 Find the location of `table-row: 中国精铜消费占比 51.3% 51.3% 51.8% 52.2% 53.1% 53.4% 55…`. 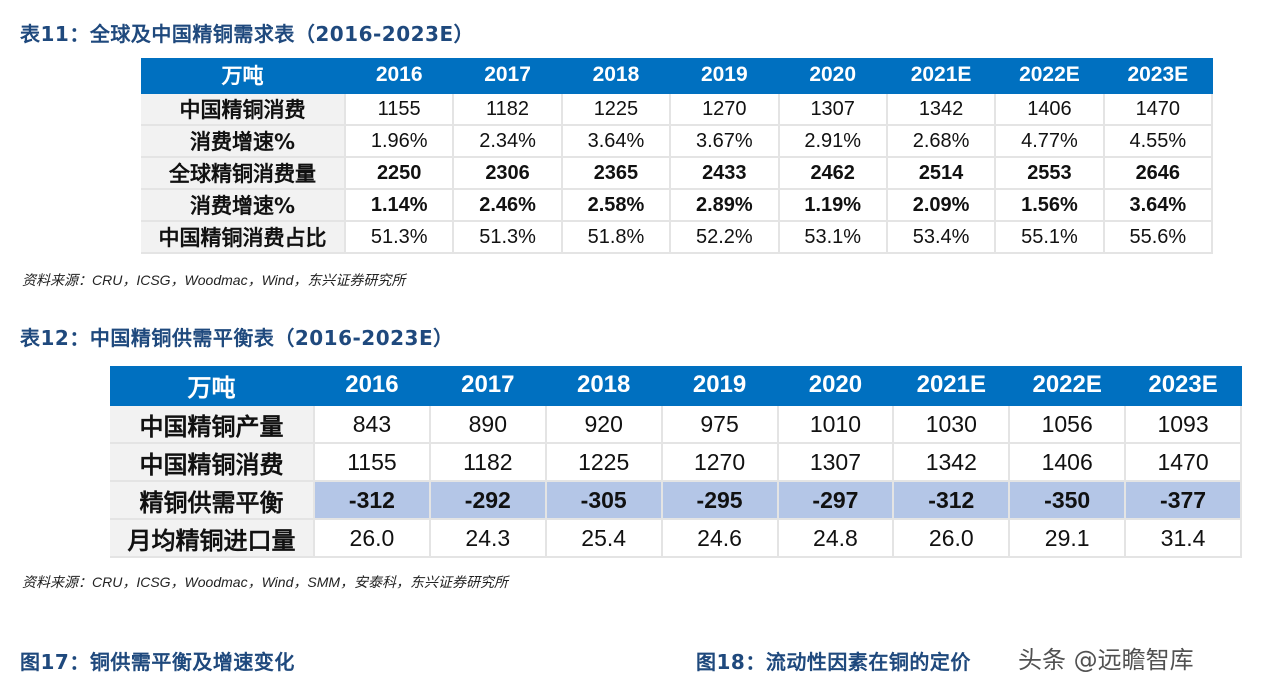

table-row: 中国精铜消费占比 51.3% 51.3% 51.8% 52.2% 53.1% 53.4% 55… is located at coordinates (677, 237).